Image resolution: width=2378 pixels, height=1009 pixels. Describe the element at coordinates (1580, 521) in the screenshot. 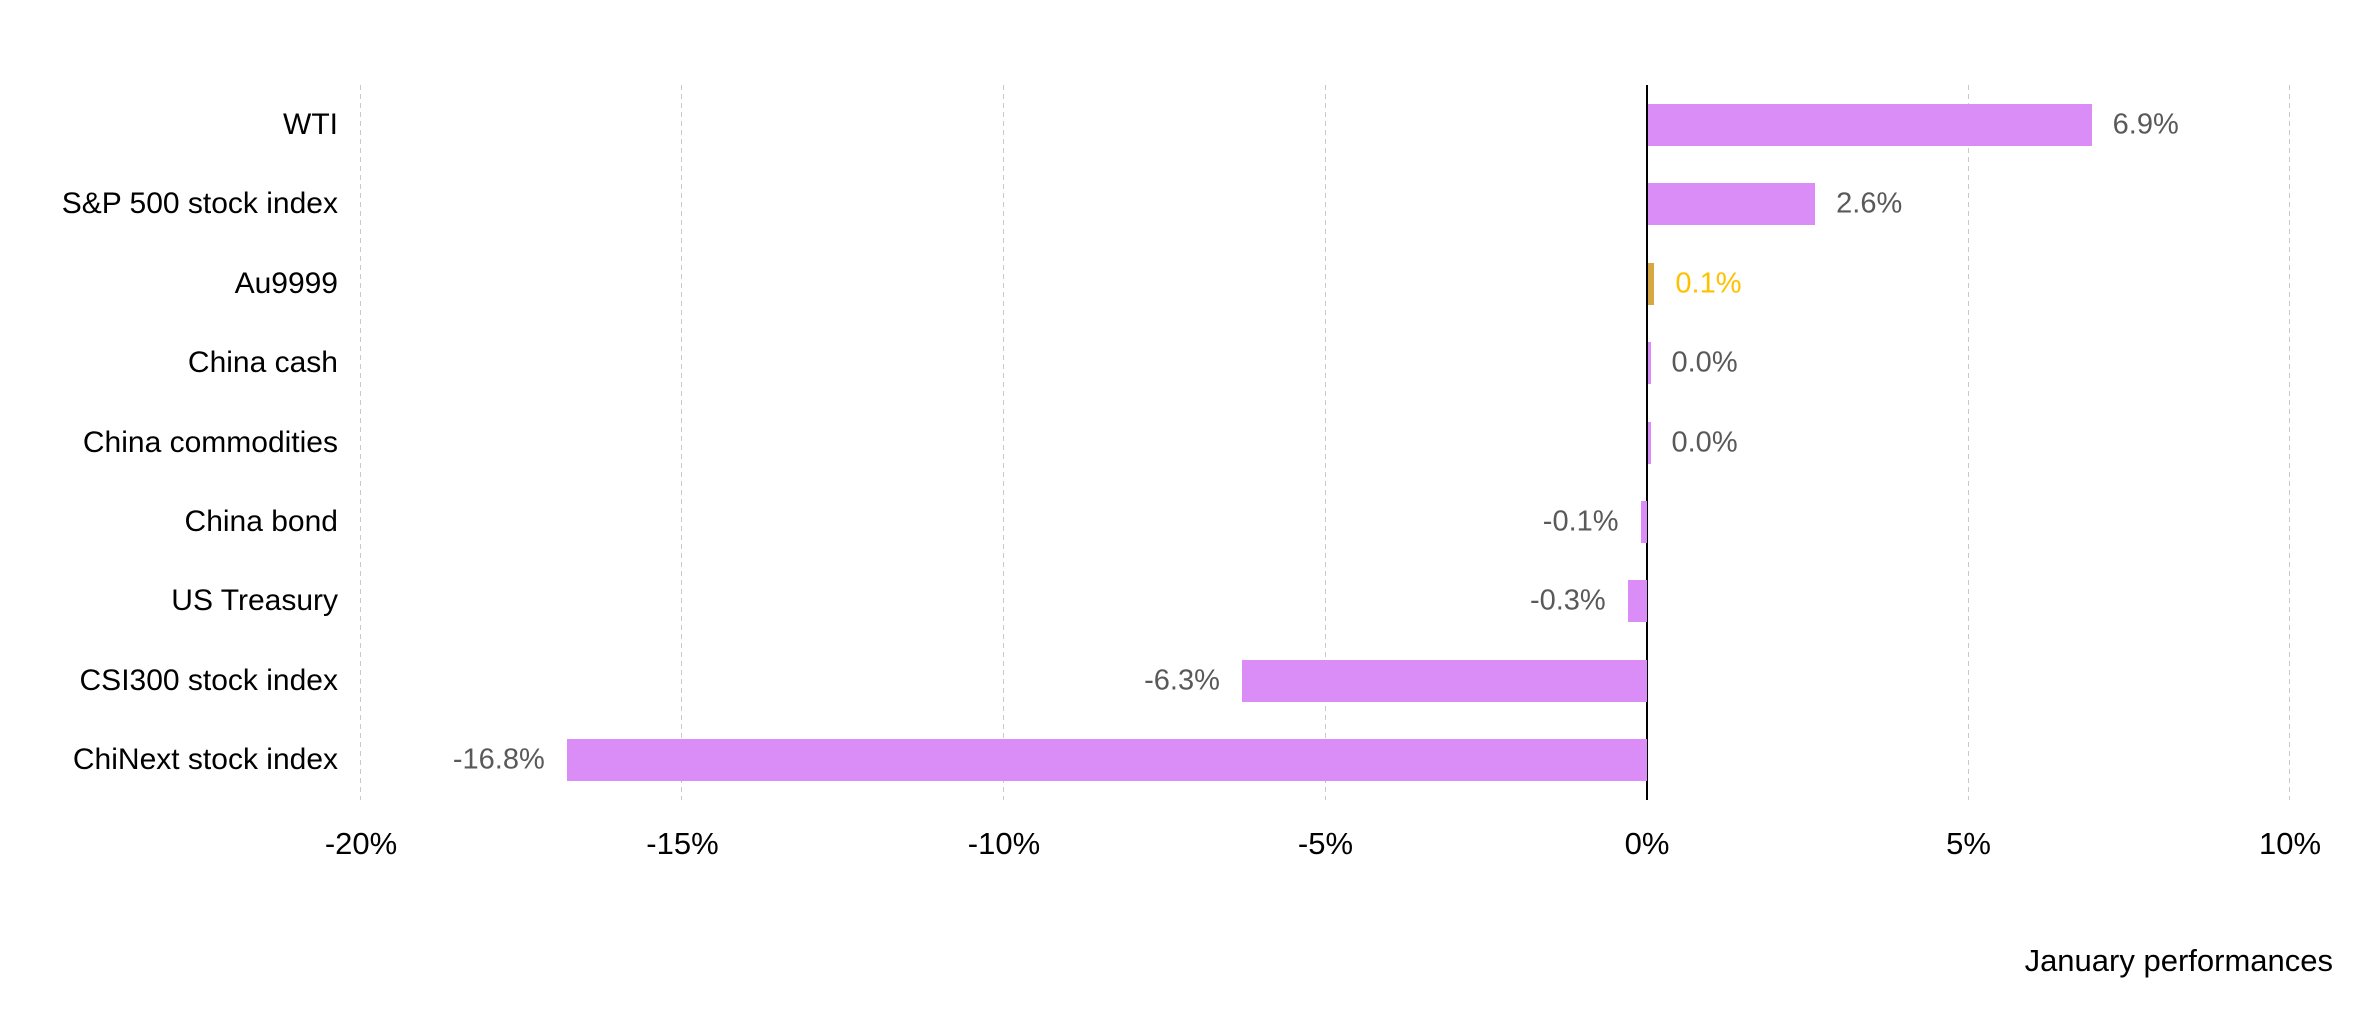

I see `value-label-5: -0.1%` at that location.